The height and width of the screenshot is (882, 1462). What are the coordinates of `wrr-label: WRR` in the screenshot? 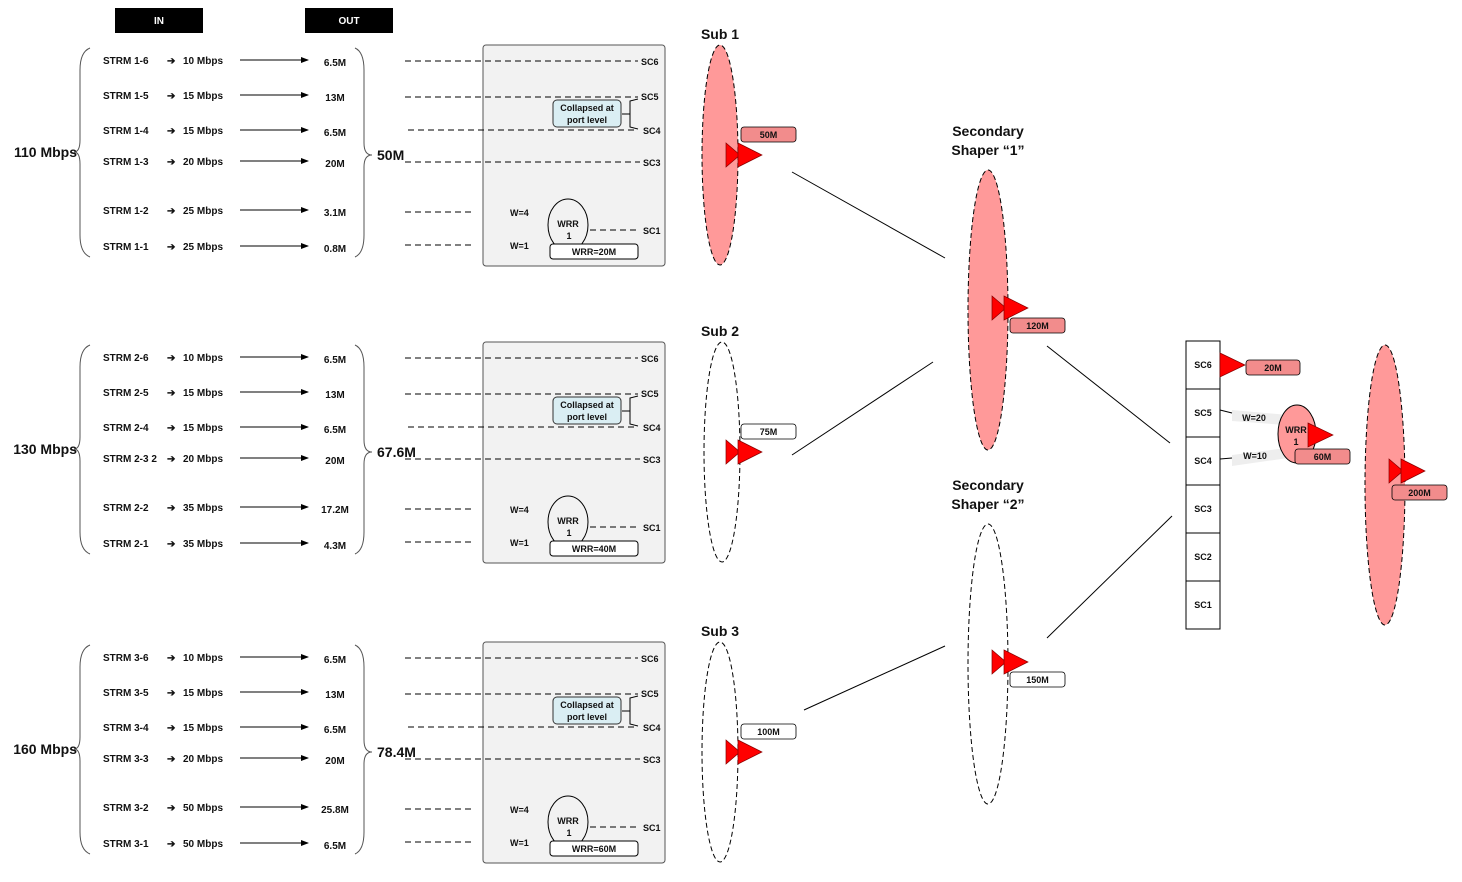 It's located at (568, 224).